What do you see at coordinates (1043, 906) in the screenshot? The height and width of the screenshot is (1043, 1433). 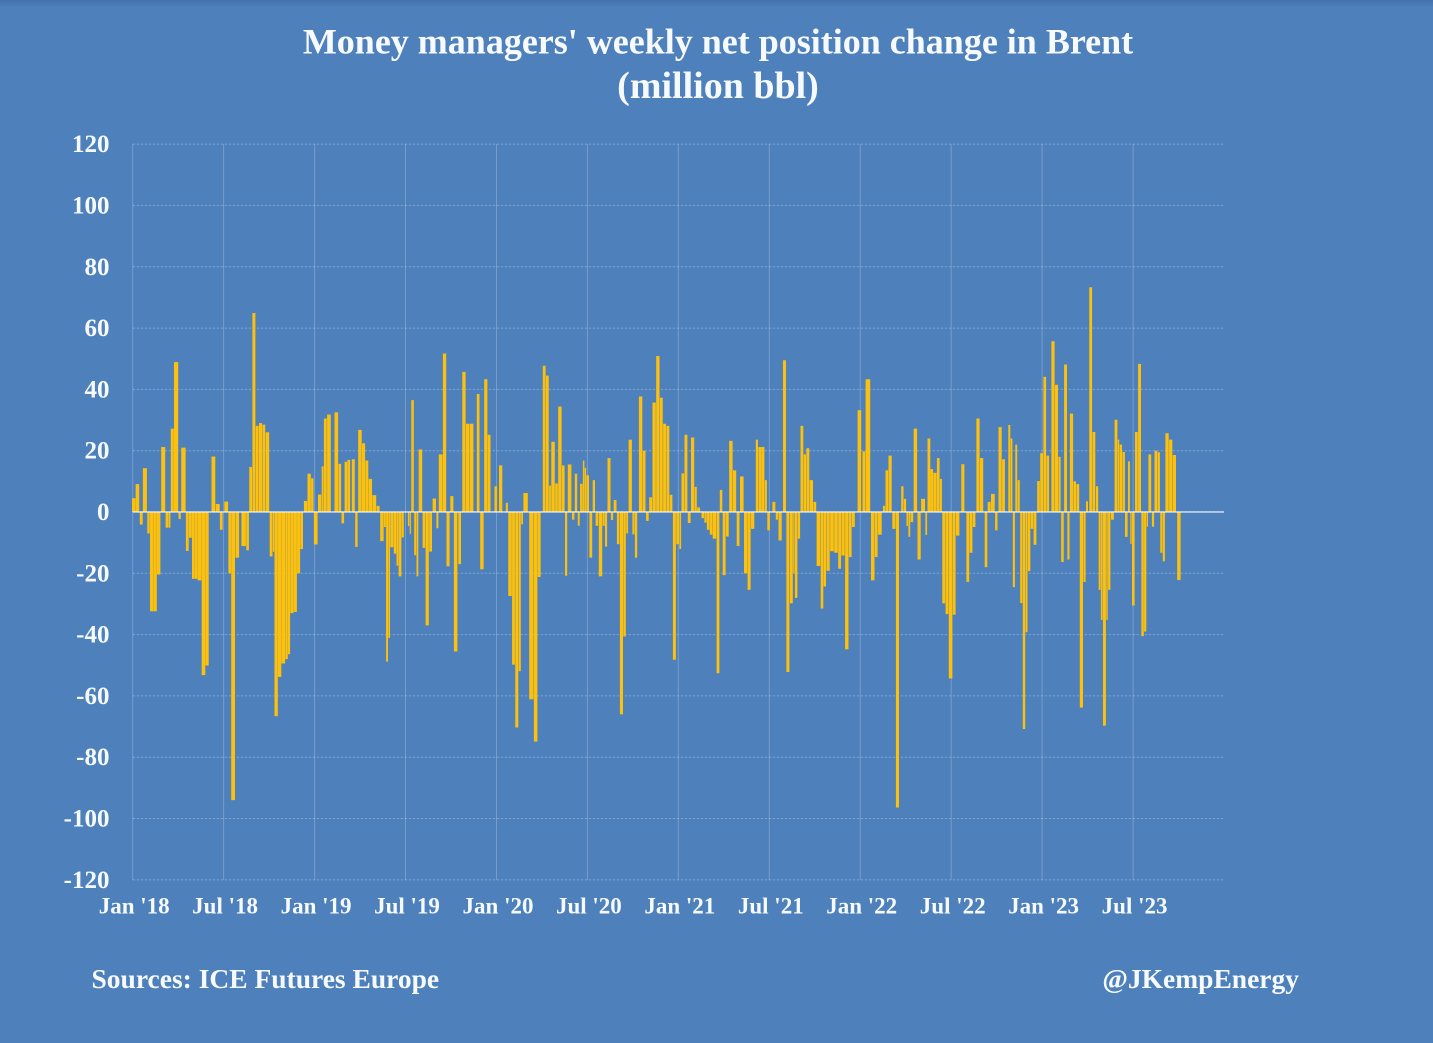 I see `svg-text: Jan '23` at bounding box center [1043, 906].